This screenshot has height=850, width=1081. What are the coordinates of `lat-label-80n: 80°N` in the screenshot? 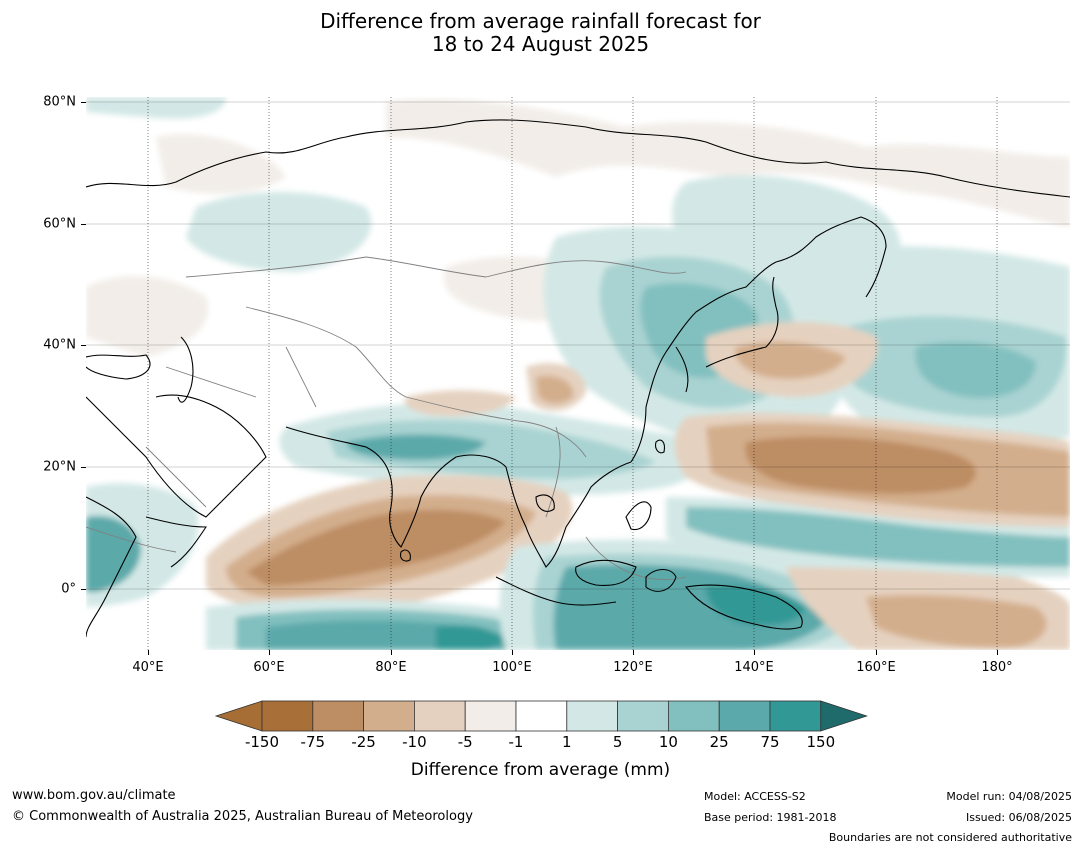 It's located at (59, 102).